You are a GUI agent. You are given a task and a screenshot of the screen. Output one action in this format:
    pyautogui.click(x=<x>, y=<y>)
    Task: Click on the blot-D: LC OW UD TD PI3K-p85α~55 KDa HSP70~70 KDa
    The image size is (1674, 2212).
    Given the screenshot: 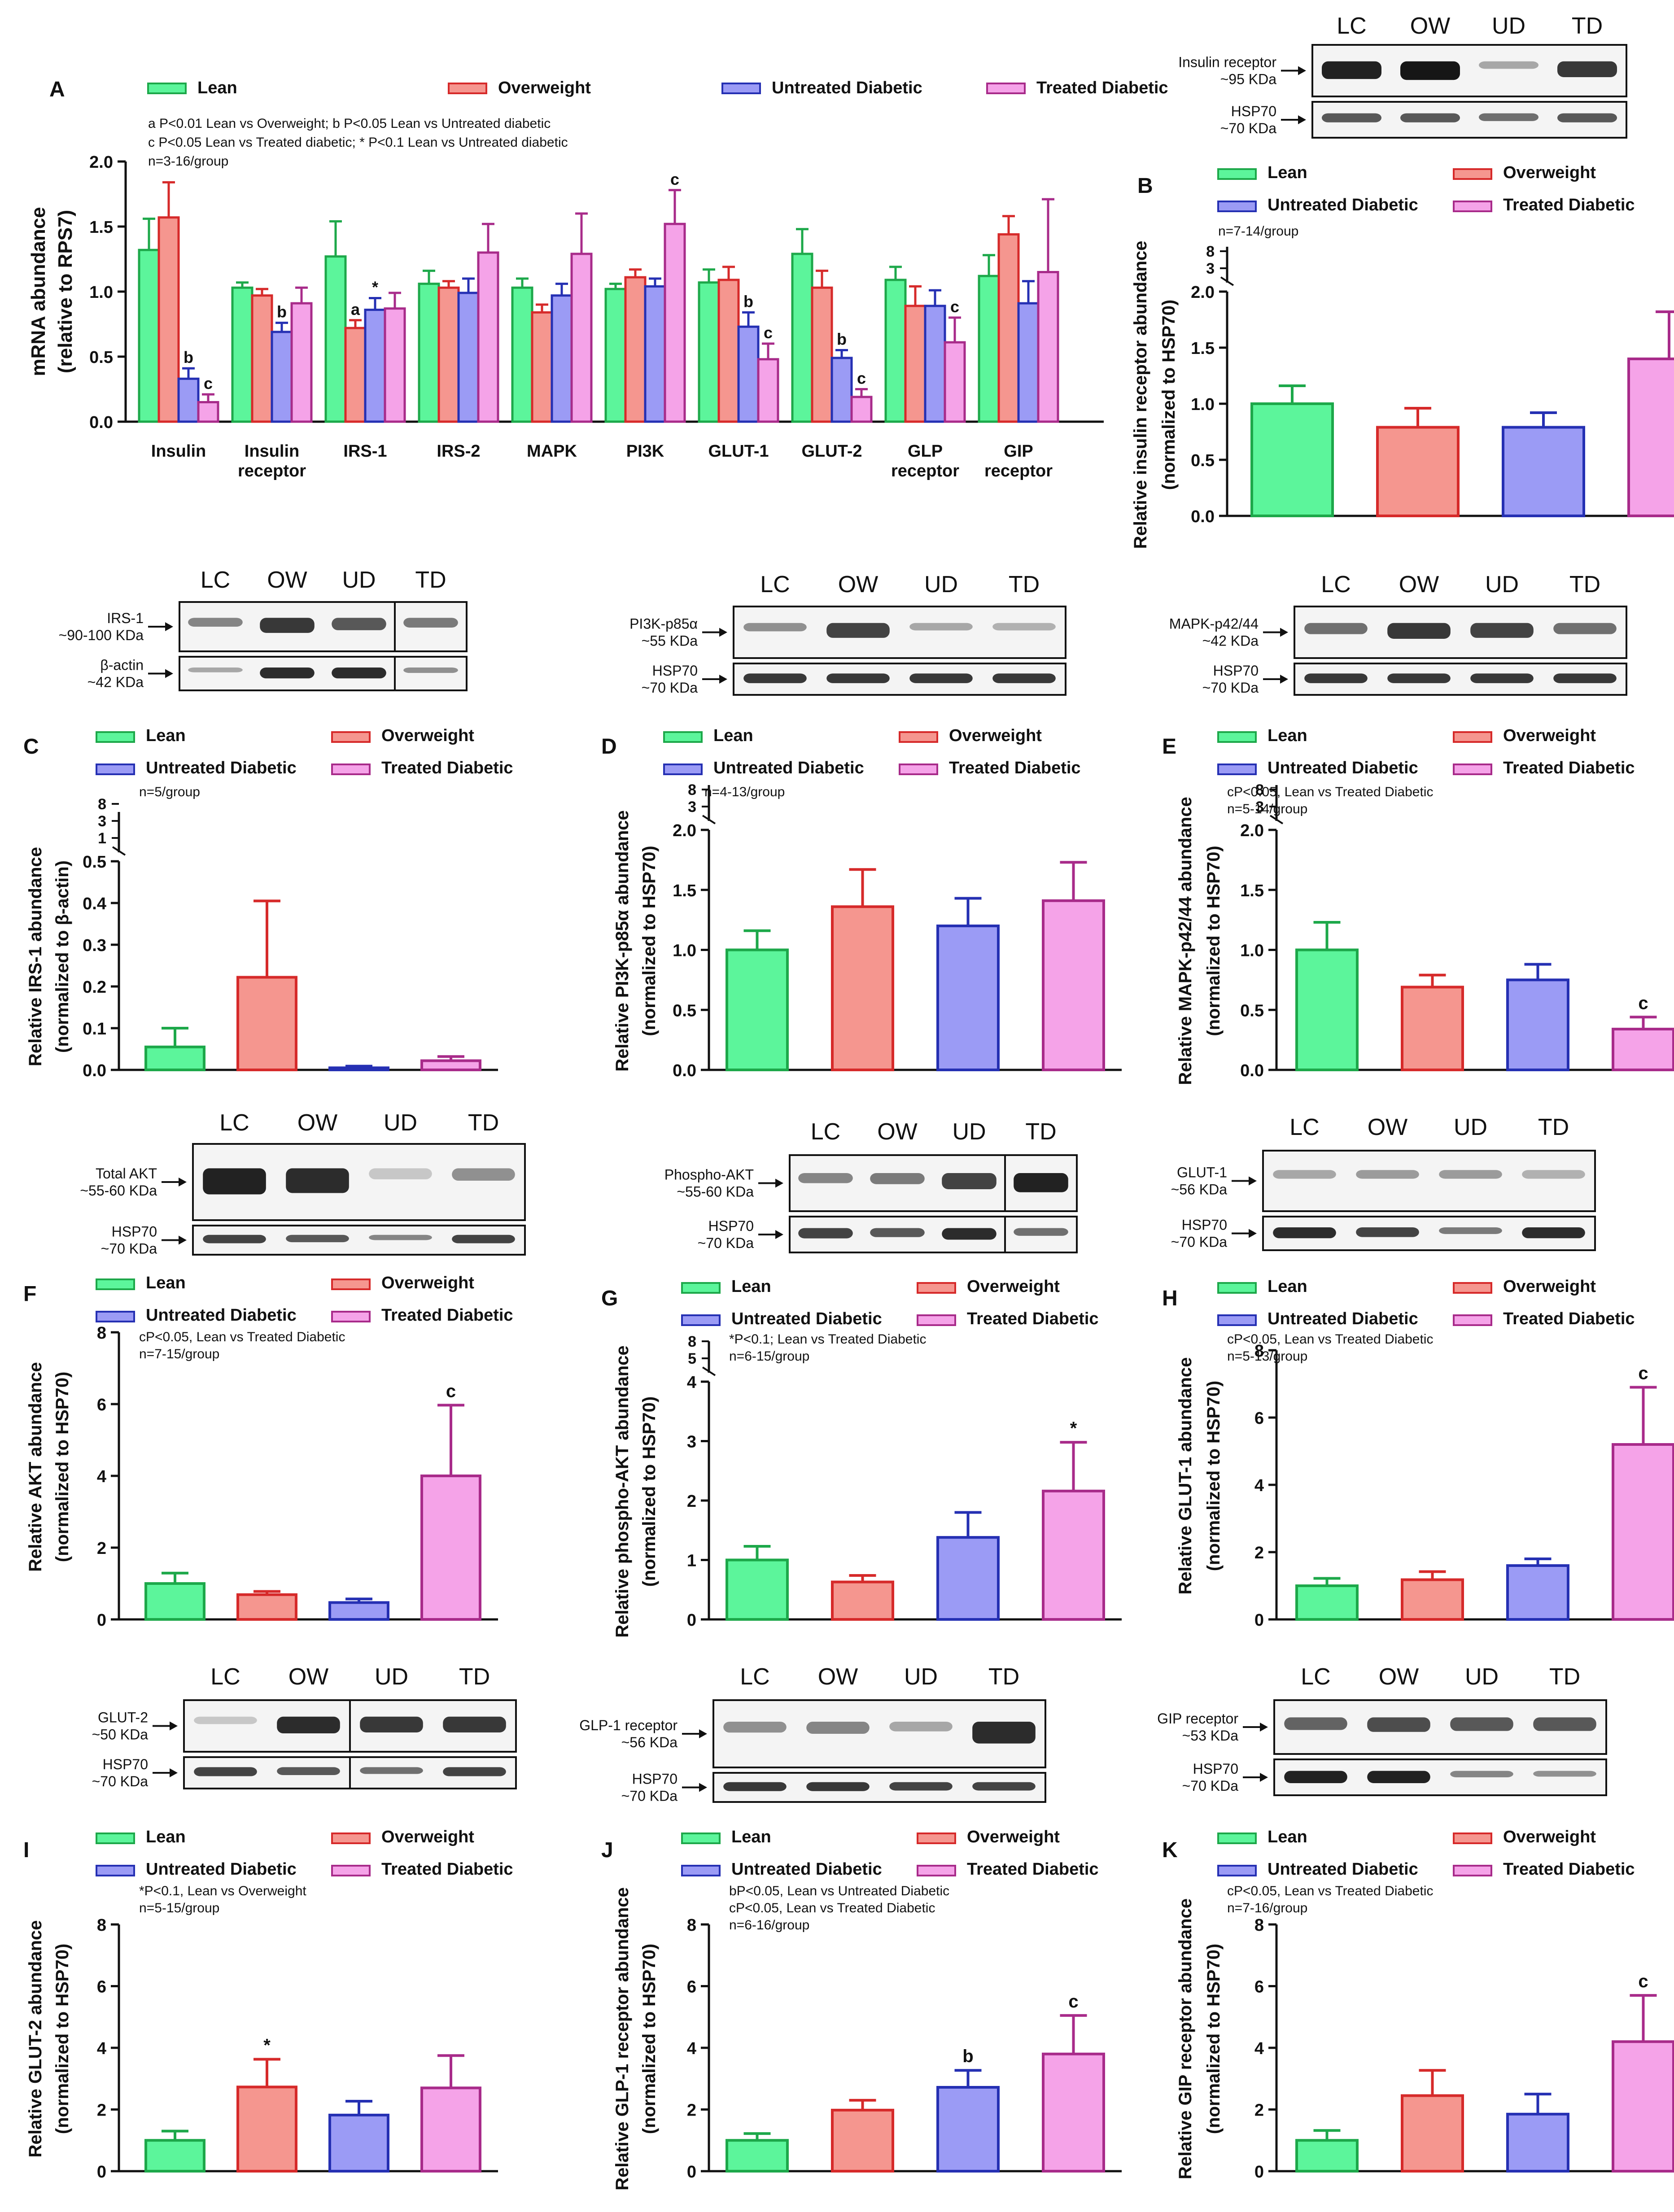 What is the action you would take?
    pyautogui.click(x=847, y=634)
    